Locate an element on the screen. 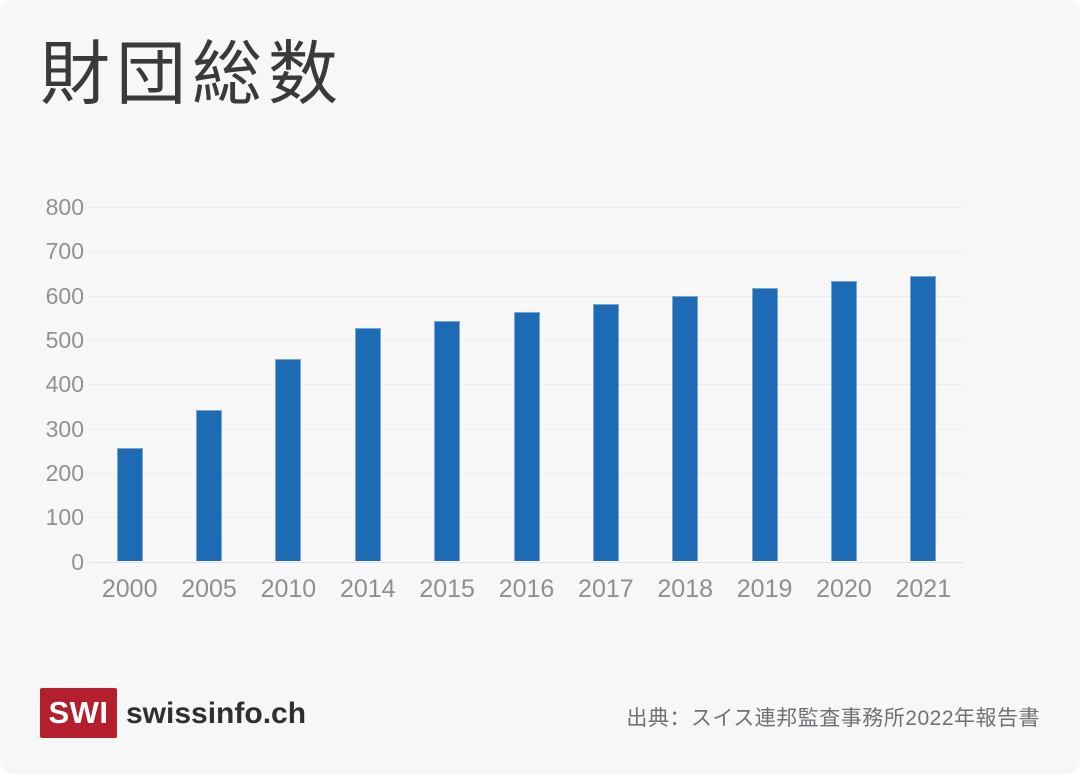 The width and height of the screenshot is (1080, 774). y-tick-label: 100 is located at coordinates (64, 517).